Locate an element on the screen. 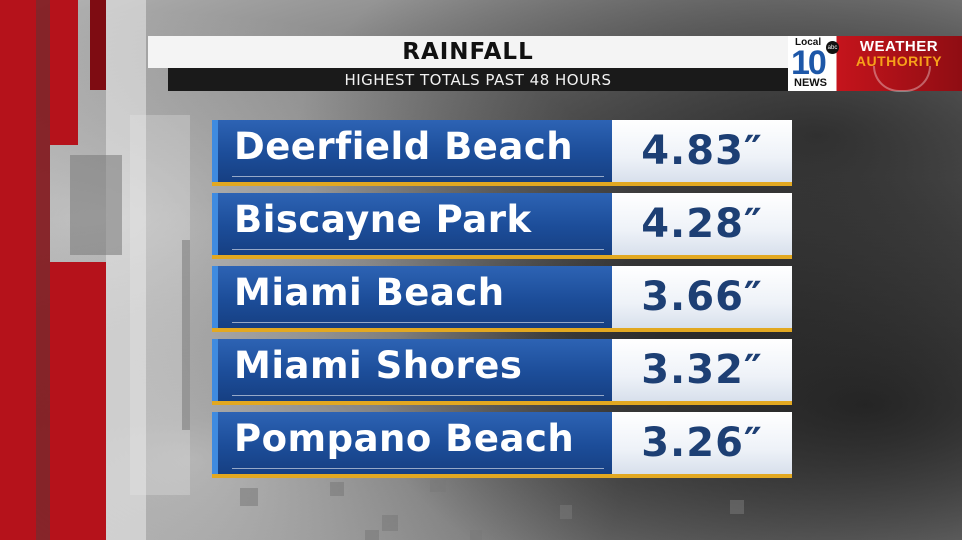 Image resolution: width=962 pixels, height=540 pixels. location-panel: Biscayne Park is located at coordinates (412, 224).